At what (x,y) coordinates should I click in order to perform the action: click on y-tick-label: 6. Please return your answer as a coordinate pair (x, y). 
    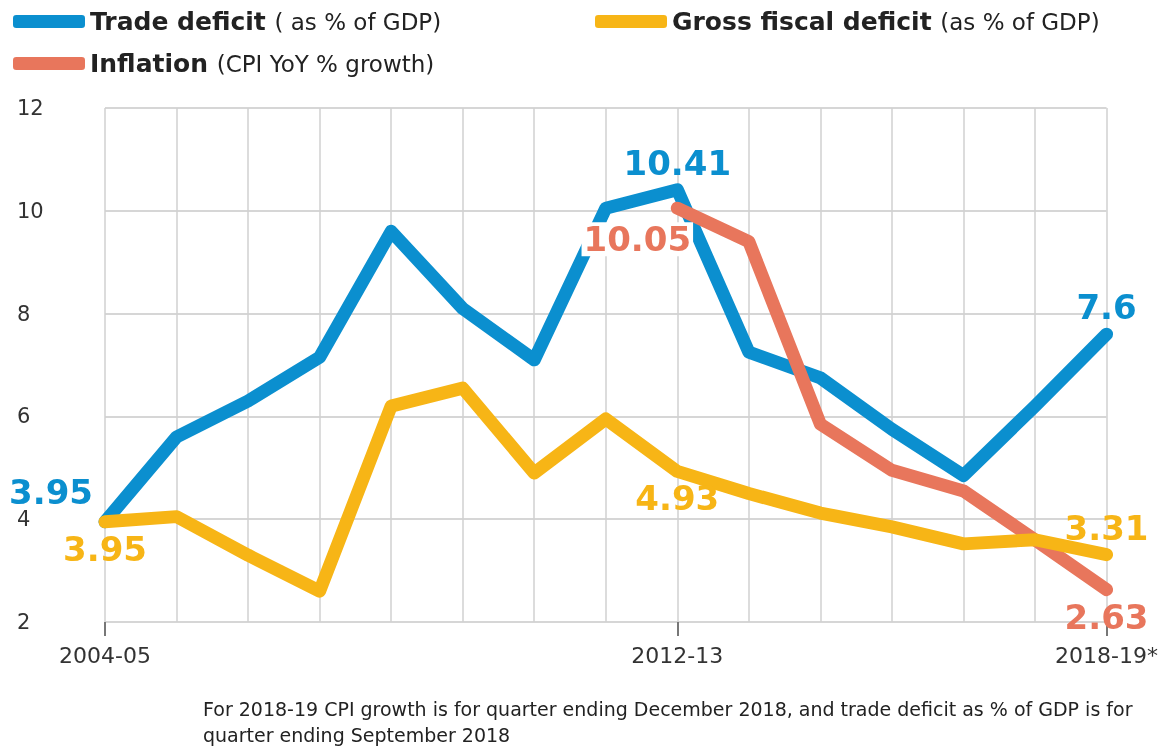
    Looking at the image, I should click on (24, 416).